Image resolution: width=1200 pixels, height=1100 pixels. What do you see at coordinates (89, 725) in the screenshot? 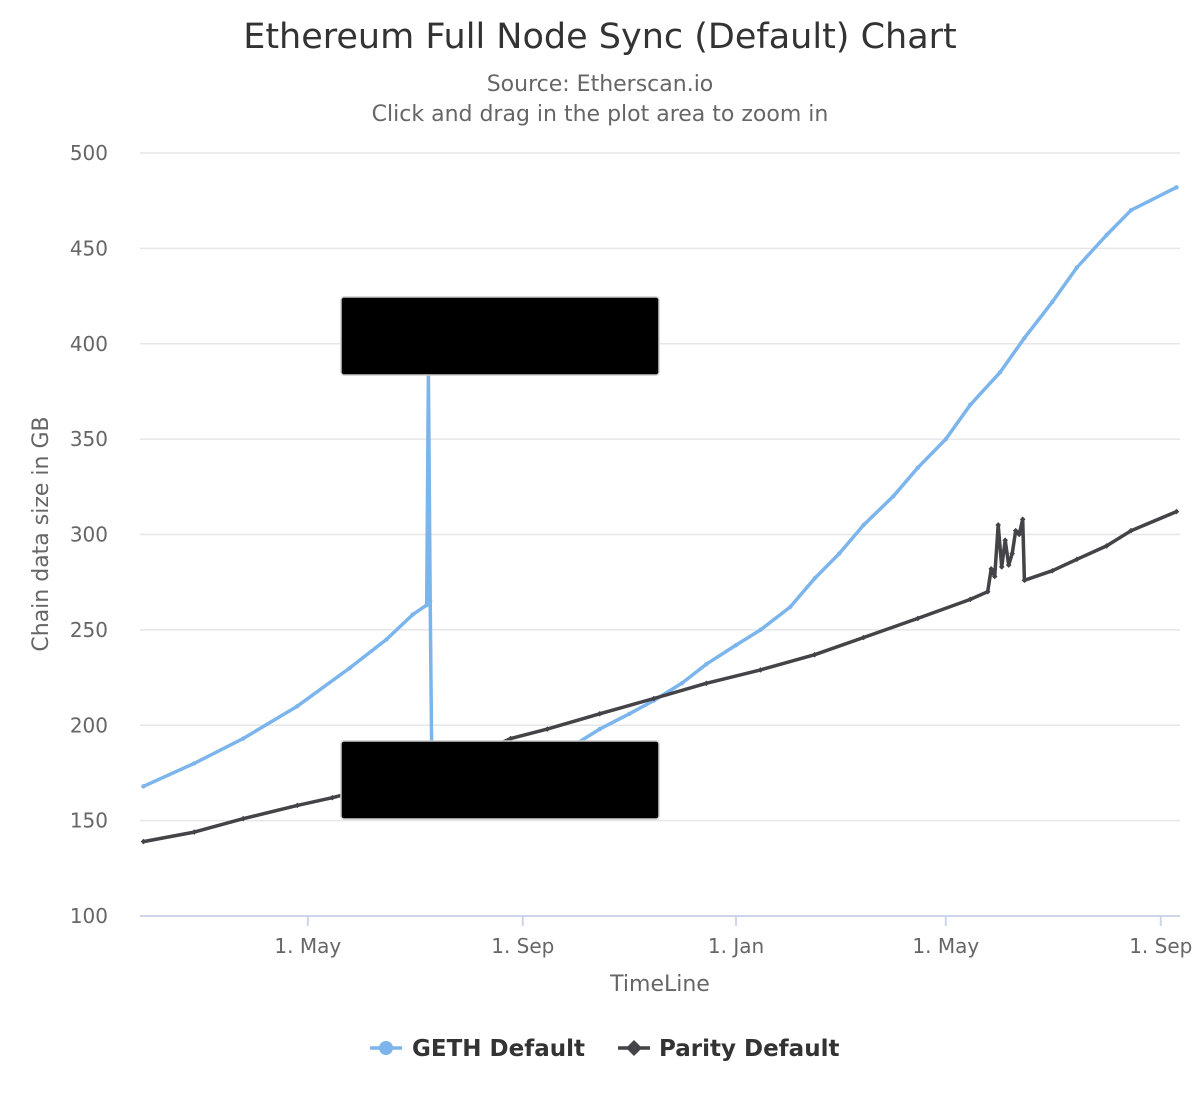
I see `y-tick-label: 200` at bounding box center [89, 725].